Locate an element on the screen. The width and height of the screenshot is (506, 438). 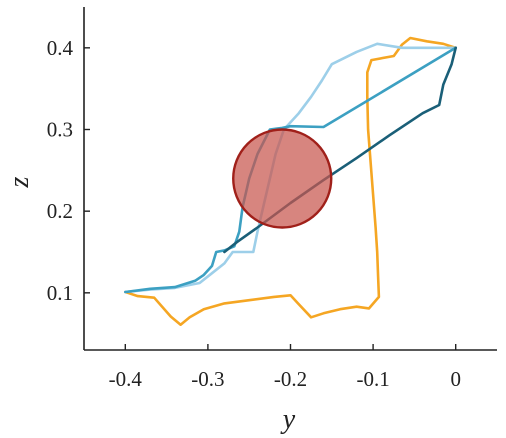
x-tick-label: -0.3 is located at coordinates (207, 379).